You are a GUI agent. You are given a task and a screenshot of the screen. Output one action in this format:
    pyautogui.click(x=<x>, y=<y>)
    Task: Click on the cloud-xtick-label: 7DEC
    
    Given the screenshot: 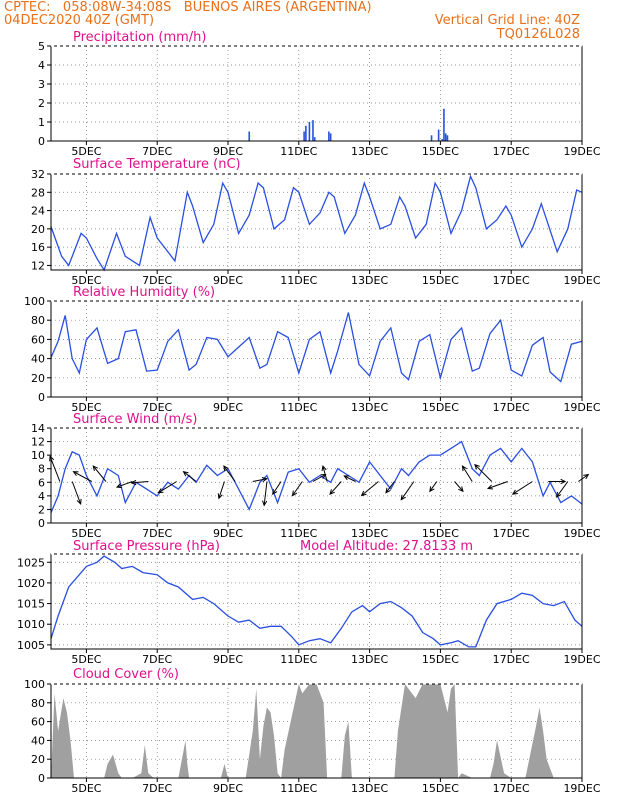 What is the action you would take?
    pyautogui.click(x=157, y=788)
    